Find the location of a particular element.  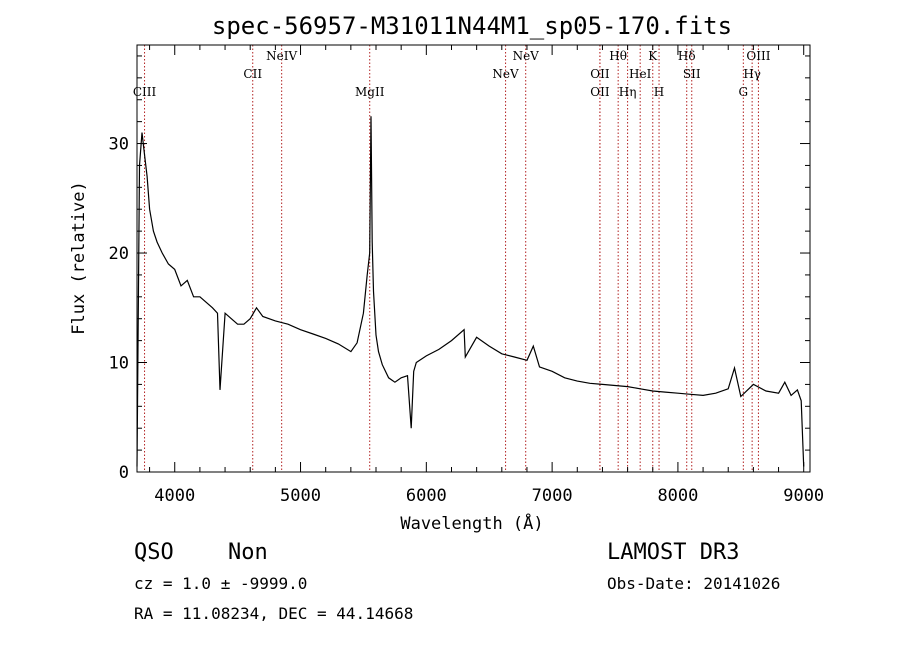

line-marker-label: OII is located at coordinates (600, 92).